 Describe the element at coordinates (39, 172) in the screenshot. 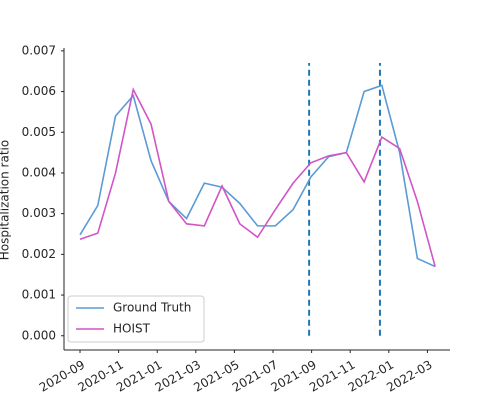

I see `y-tick-label: 0.004` at that location.